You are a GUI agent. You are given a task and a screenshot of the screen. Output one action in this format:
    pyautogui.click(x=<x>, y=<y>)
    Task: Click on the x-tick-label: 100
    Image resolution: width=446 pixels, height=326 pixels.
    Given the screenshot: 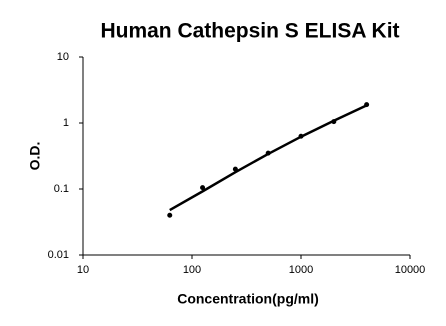 What is the action you would take?
    pyautogui.click(x=192, y=270)
    